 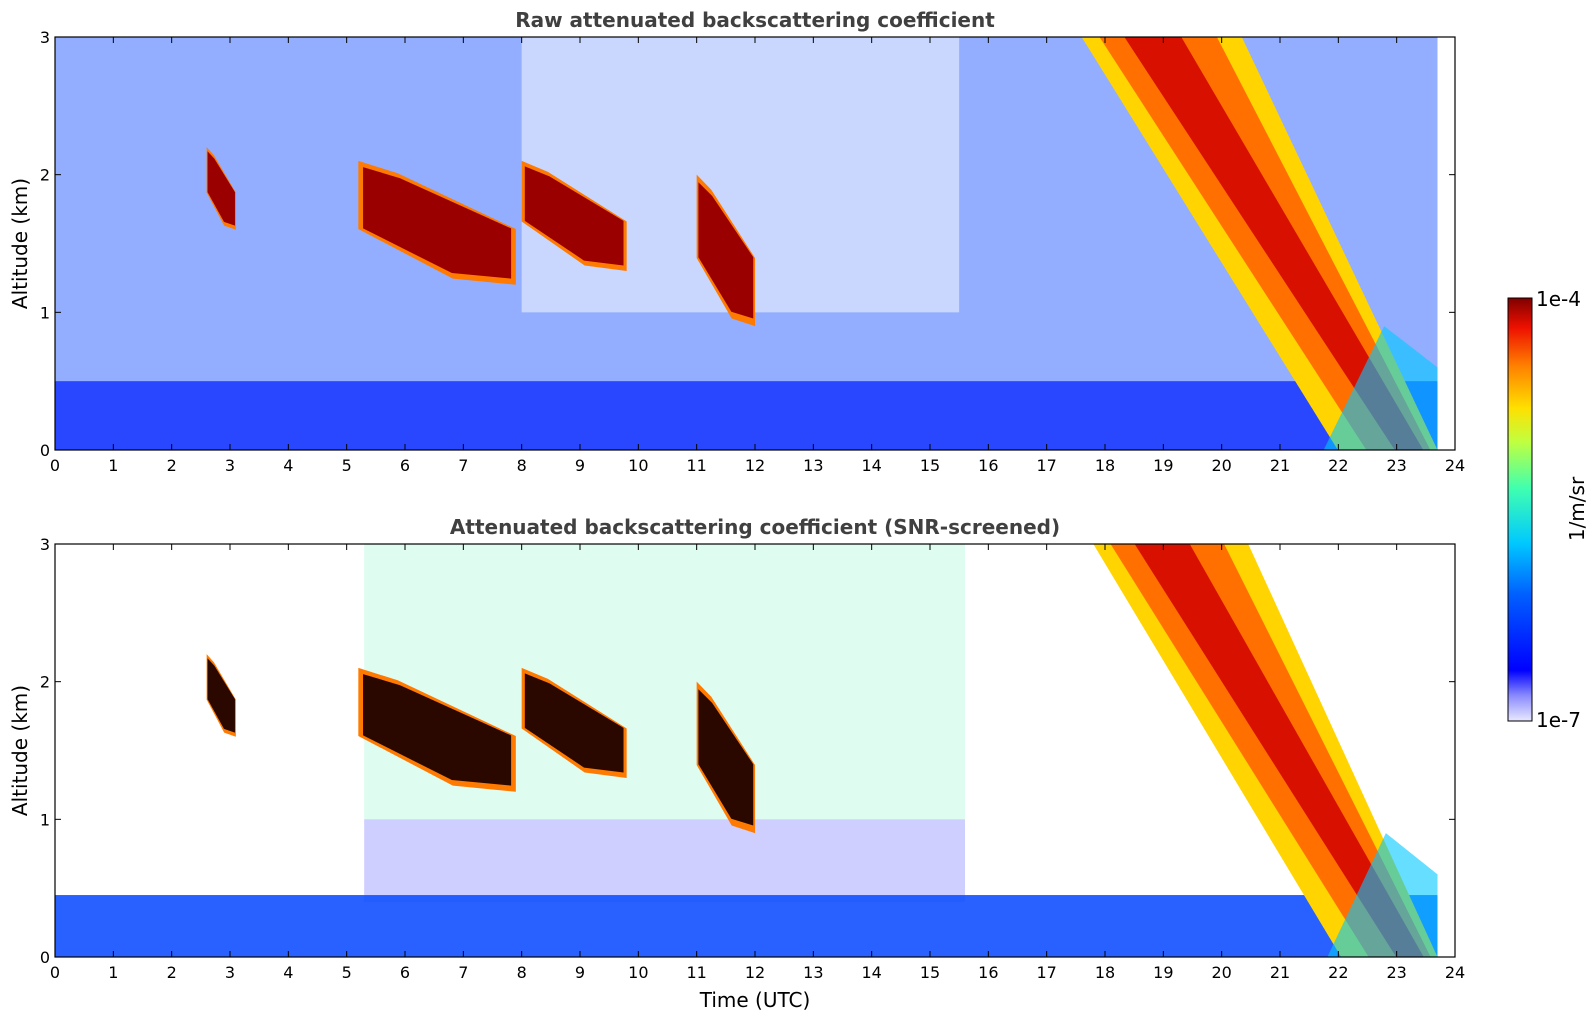 I want to click on screened-aerosol, so click(x=665, y=860).